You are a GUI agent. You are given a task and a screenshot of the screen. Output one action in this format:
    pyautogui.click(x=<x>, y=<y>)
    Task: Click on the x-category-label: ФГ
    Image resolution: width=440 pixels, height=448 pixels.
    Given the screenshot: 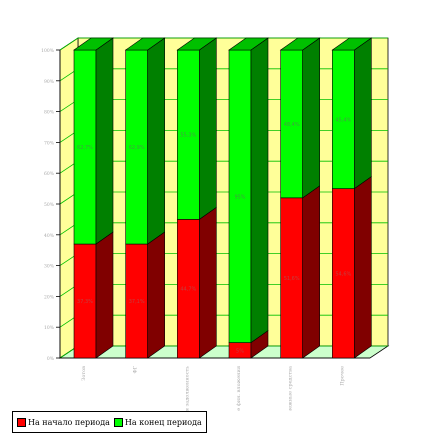 What is the action you would take?
    pyautogui.click(x=136, y=369)
    